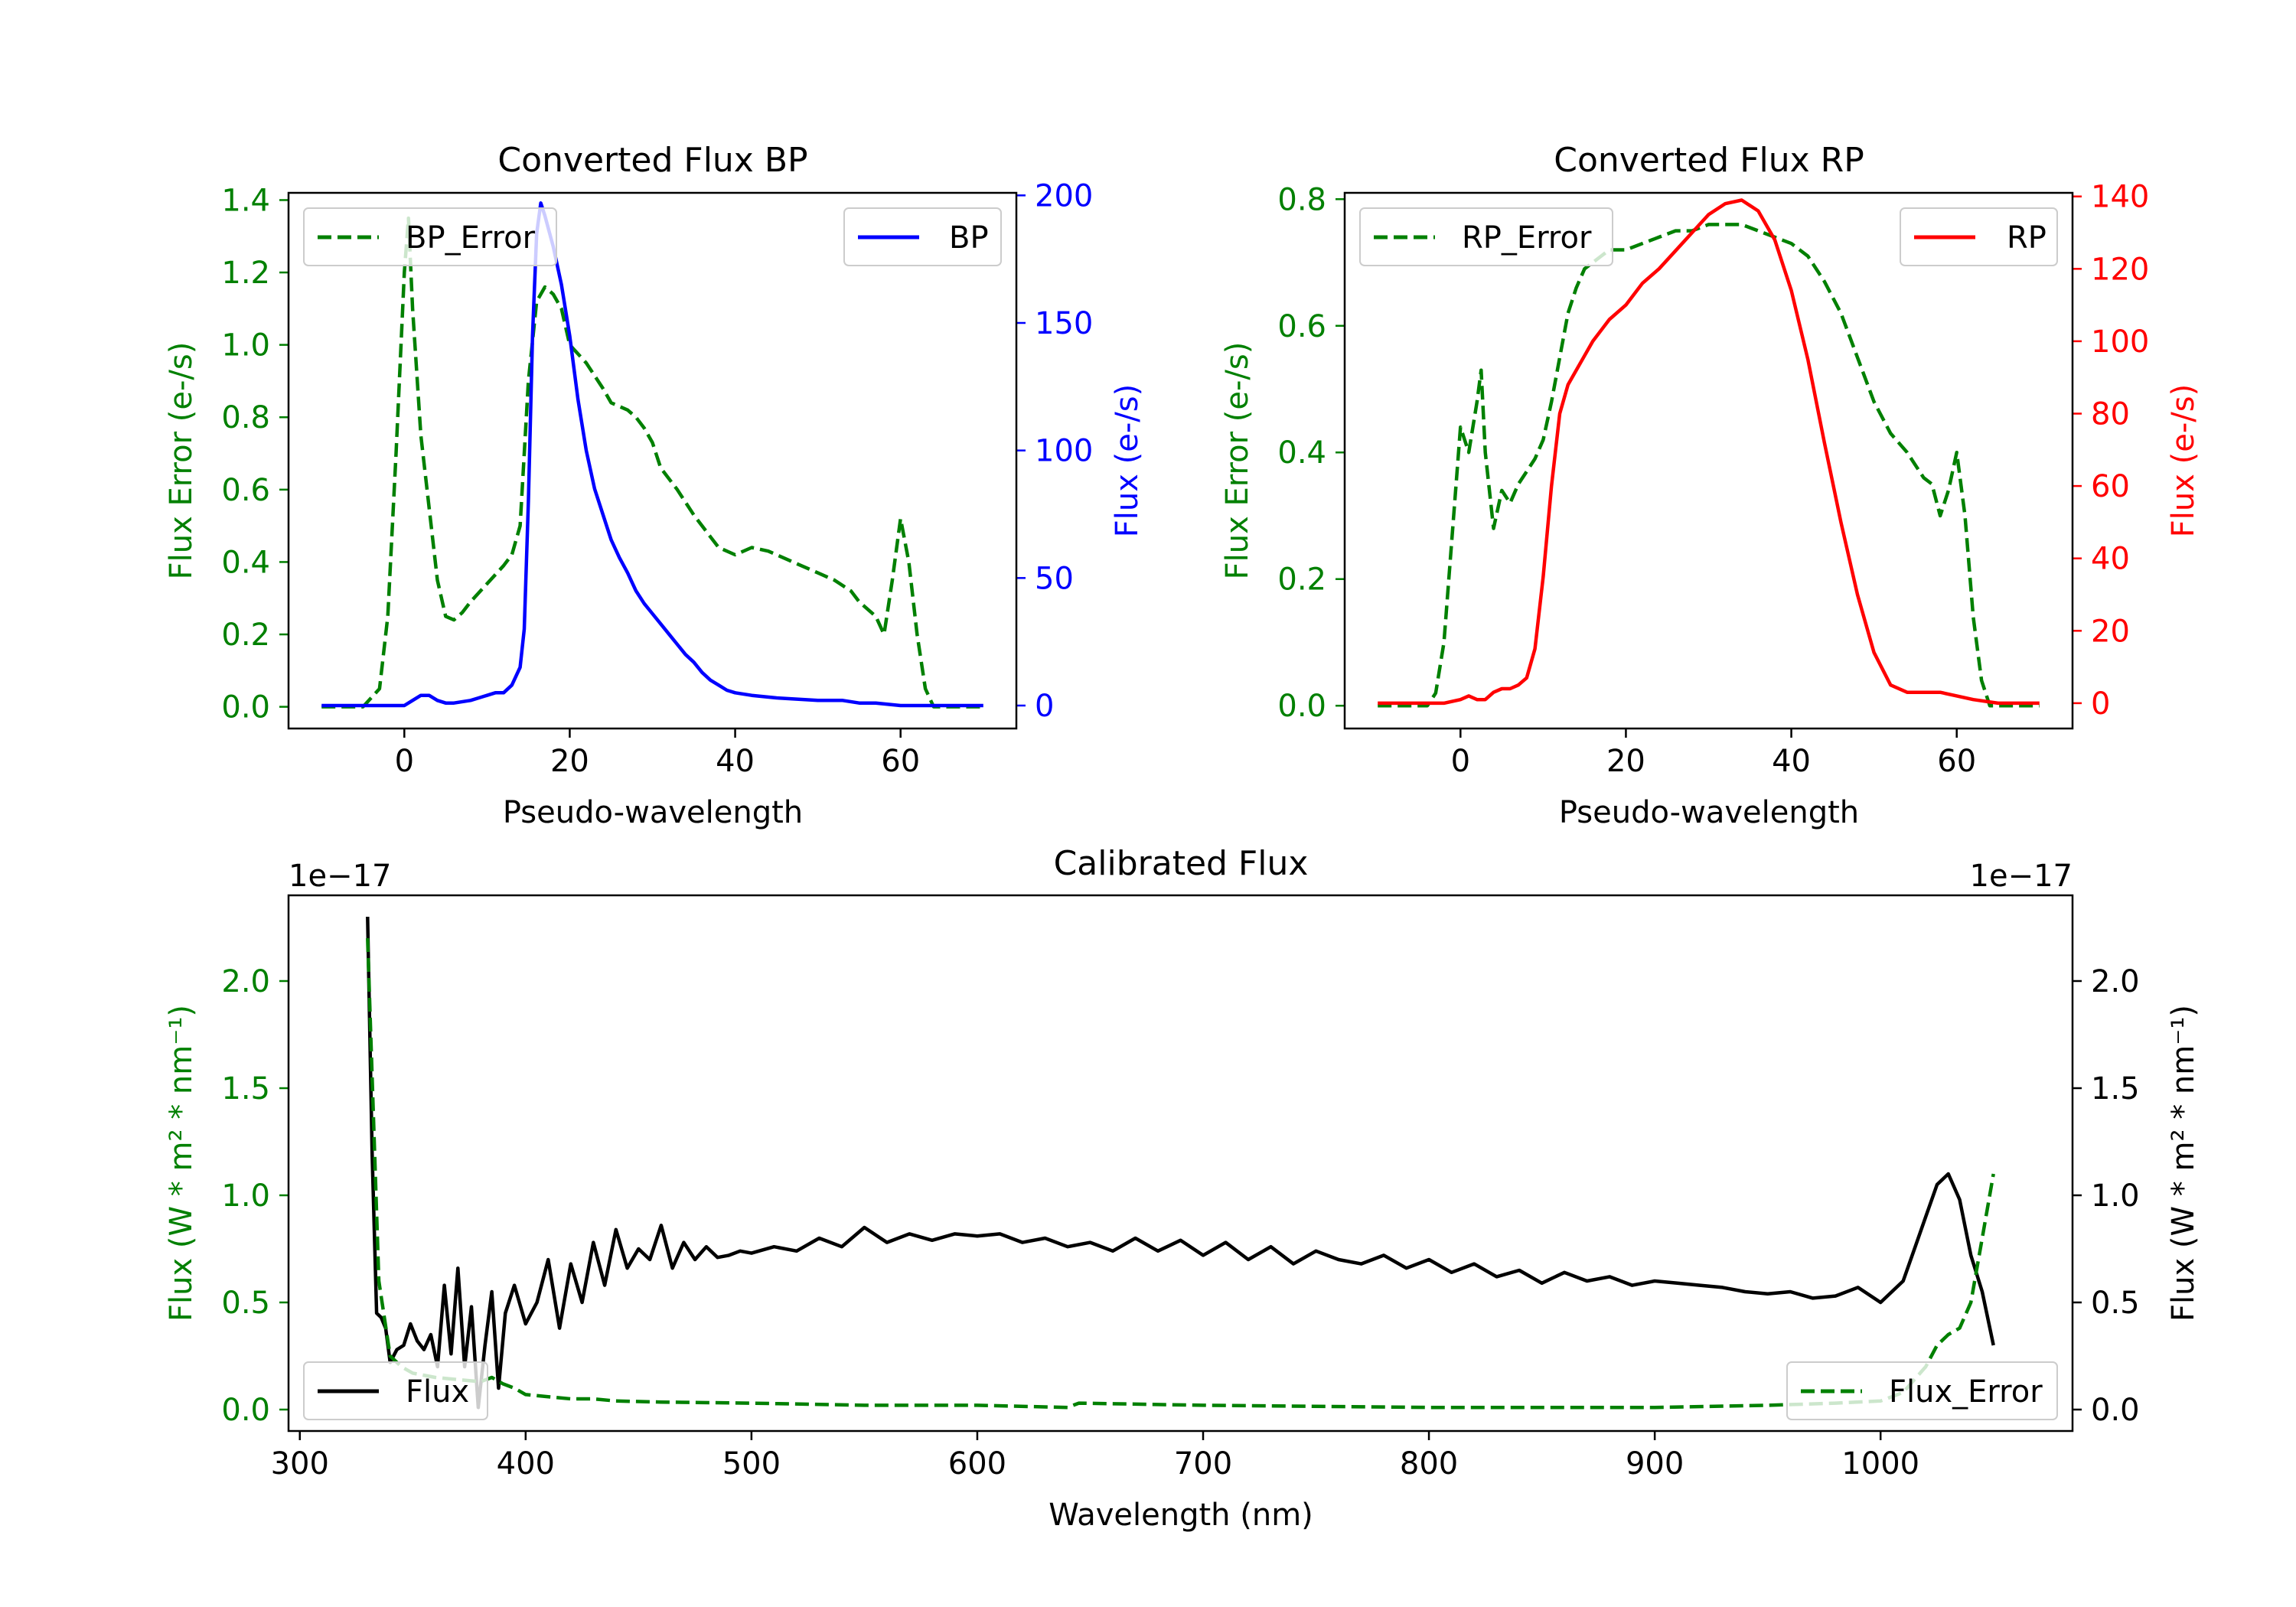  Describe the element at coordinates (245, 417) in the screenshot. I see `y-tick-label-left-bp: 0.8` at that location.